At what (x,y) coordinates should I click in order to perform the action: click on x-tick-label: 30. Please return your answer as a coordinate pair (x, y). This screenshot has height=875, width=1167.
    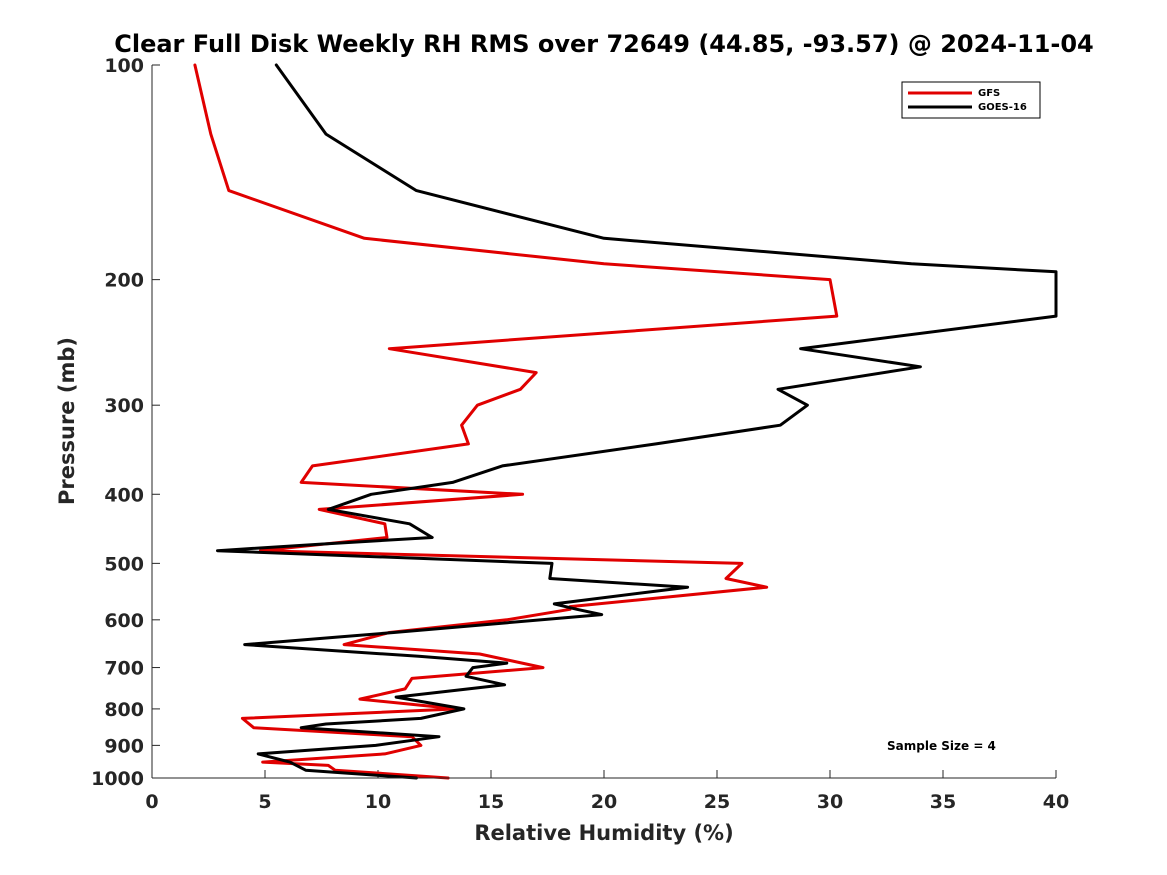
    Looking at the image, I should click on (830, 802).